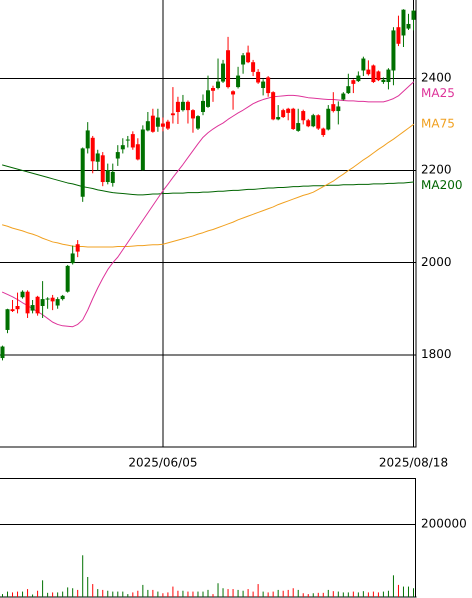 The height and width of the screenshot is (598, 472). I want to click on y-tick-label: 2200, so click(436, 169).